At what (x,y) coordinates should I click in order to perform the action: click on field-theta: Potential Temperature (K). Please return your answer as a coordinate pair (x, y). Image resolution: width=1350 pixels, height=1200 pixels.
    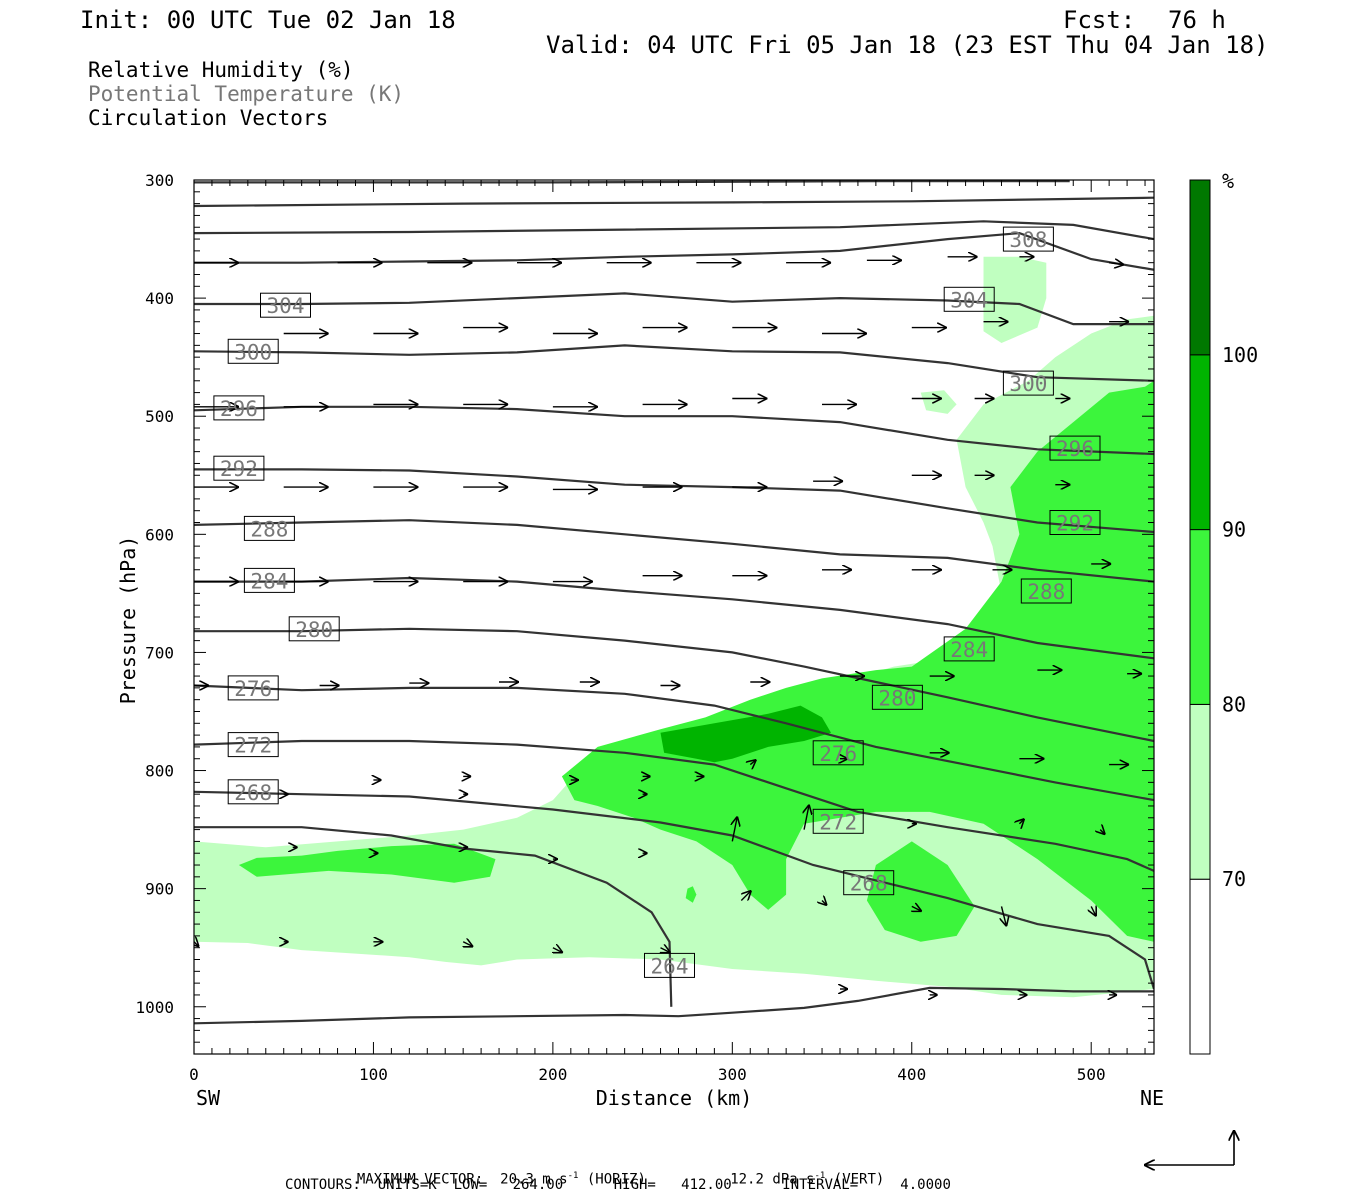
    Looking at the image, I should click on (246, 94).